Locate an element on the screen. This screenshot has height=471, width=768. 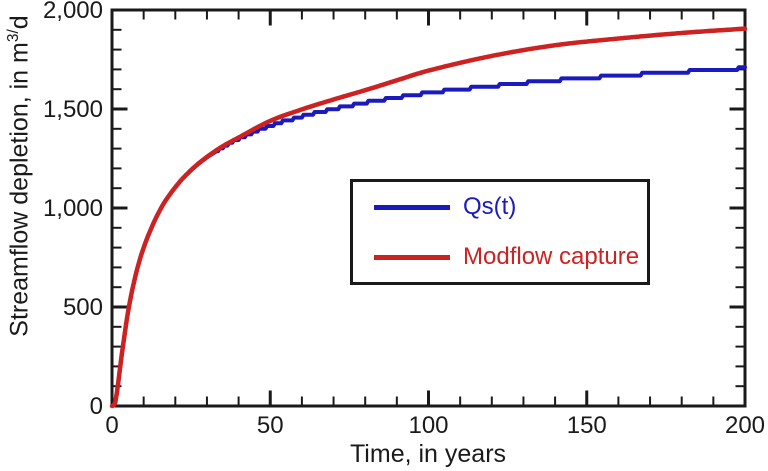
qst-line-swatch is located at coordinates (412, 207).